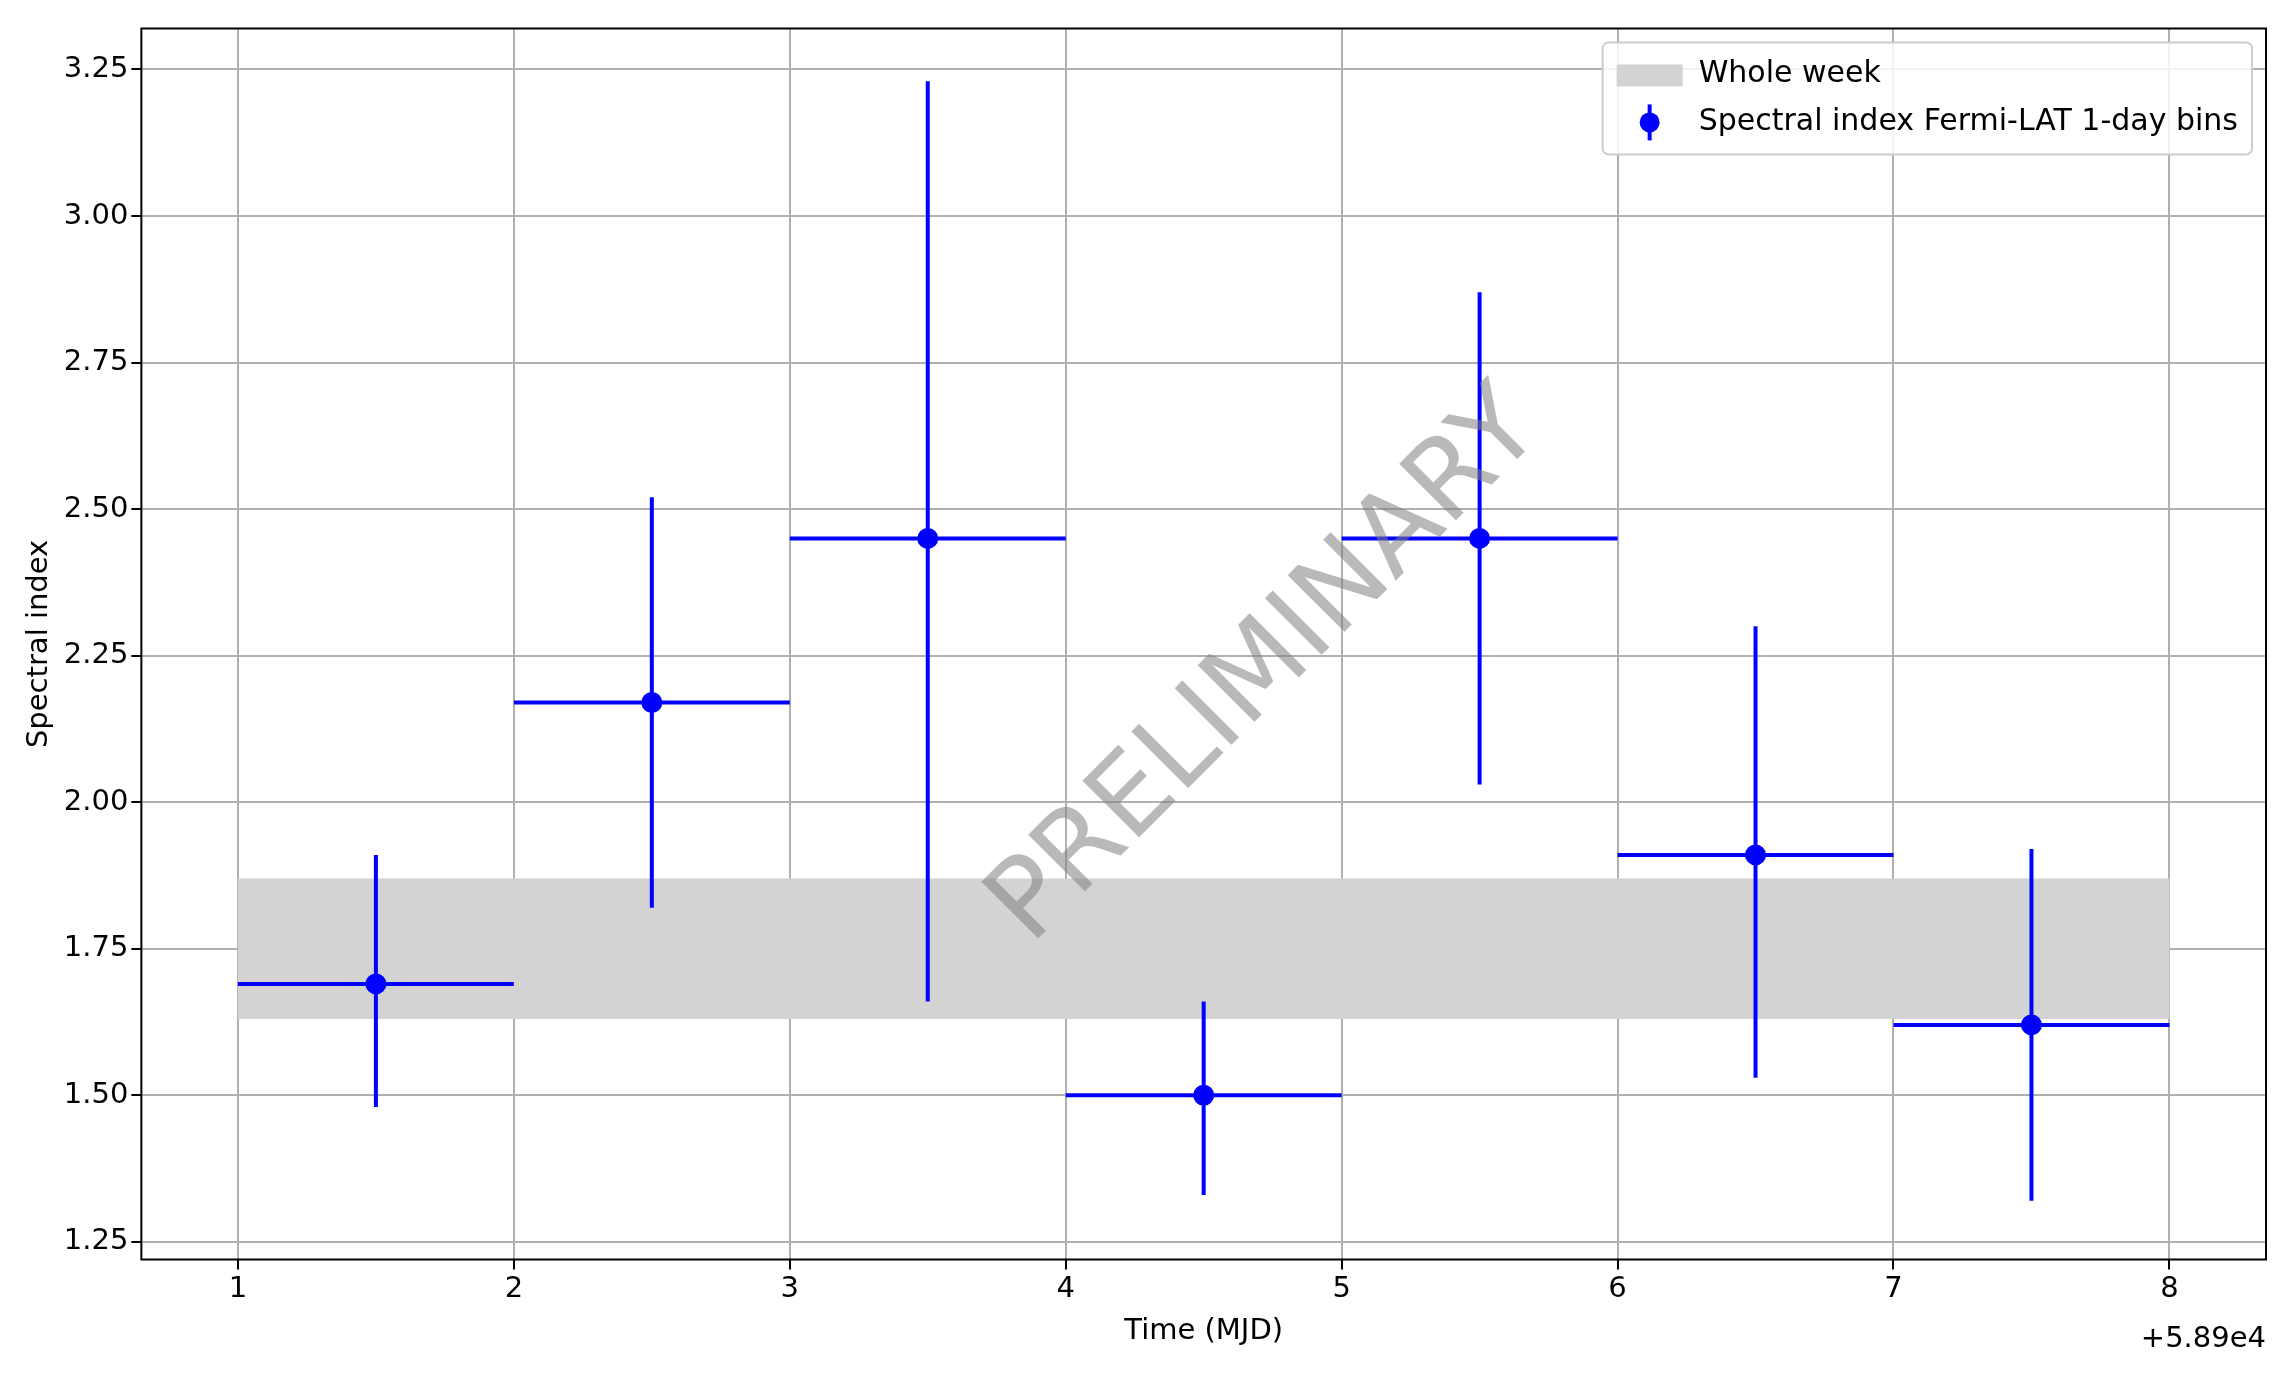 This screenshot has height=1378, width=2289. I want to click on legend-label: Whole week, so click(1790, 72).